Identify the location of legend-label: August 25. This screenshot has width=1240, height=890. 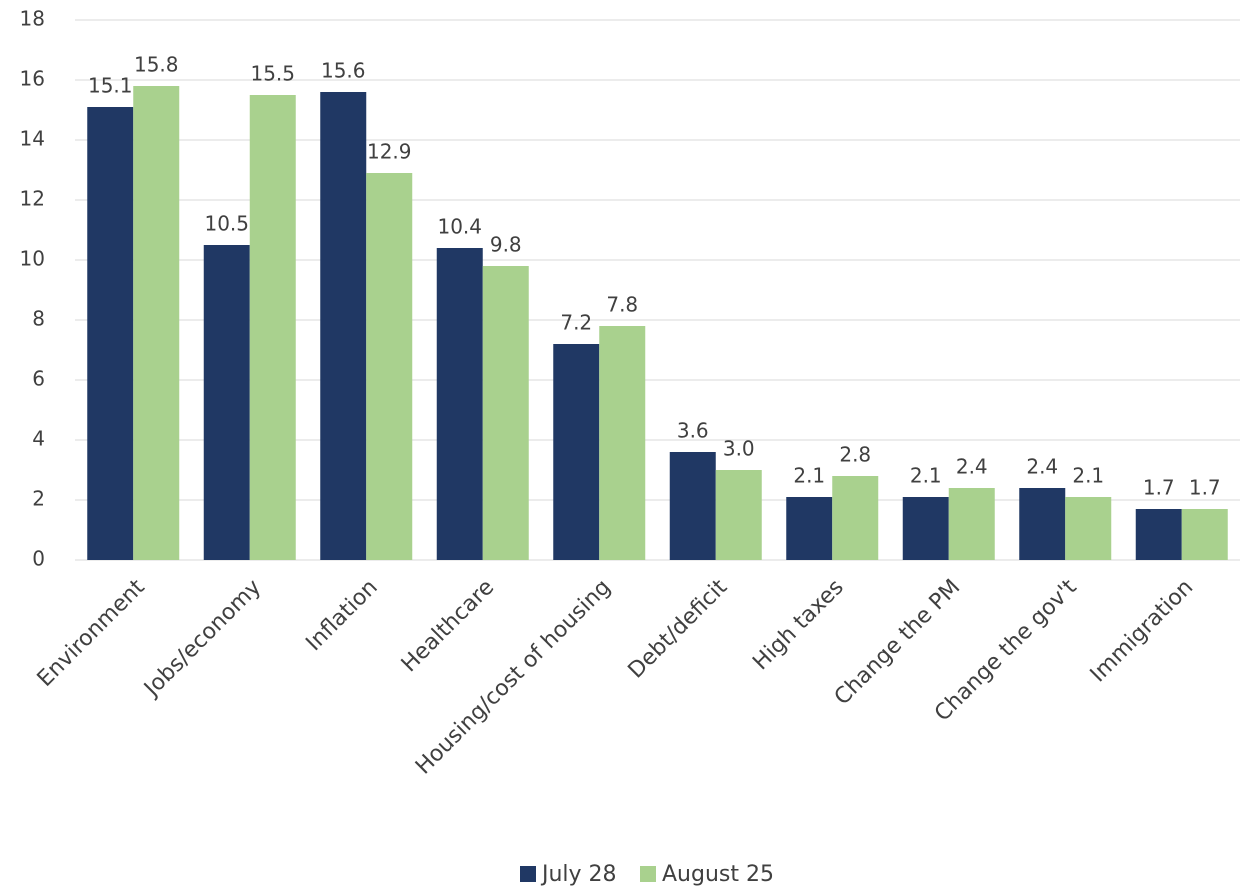
(718, 874).